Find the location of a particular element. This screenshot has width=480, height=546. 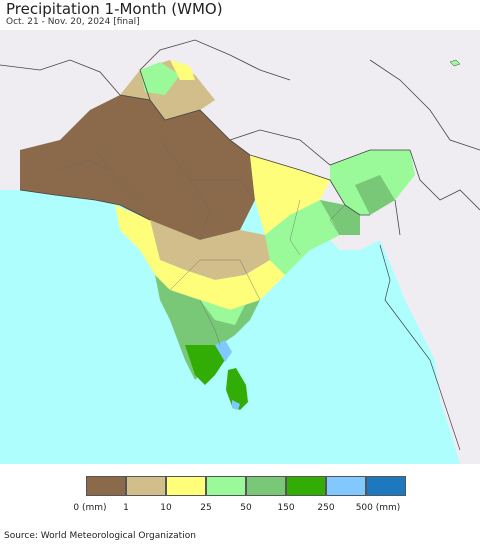

region-gangetic-yellow is located at coordinates (290, 195).